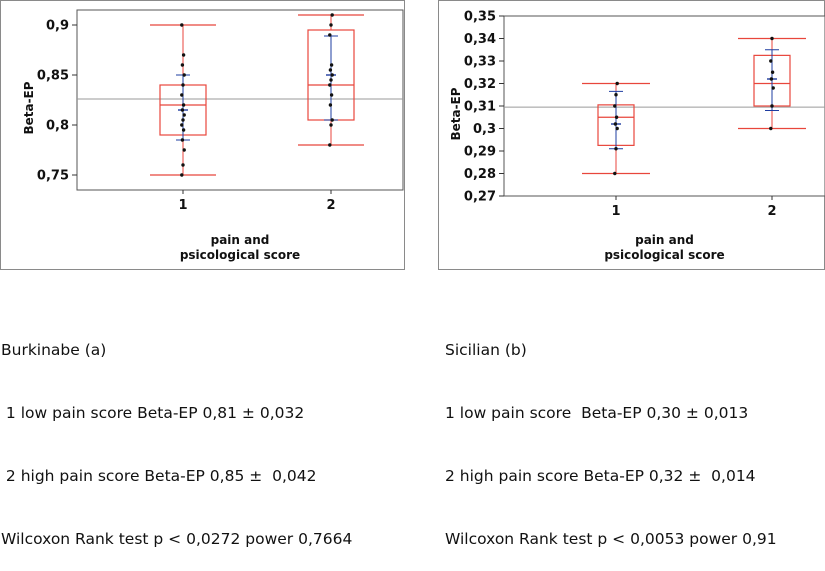  Describe the element at coordinates (480, 107) in the screenshot. I see `y-tick-label: 0,31` at that location.